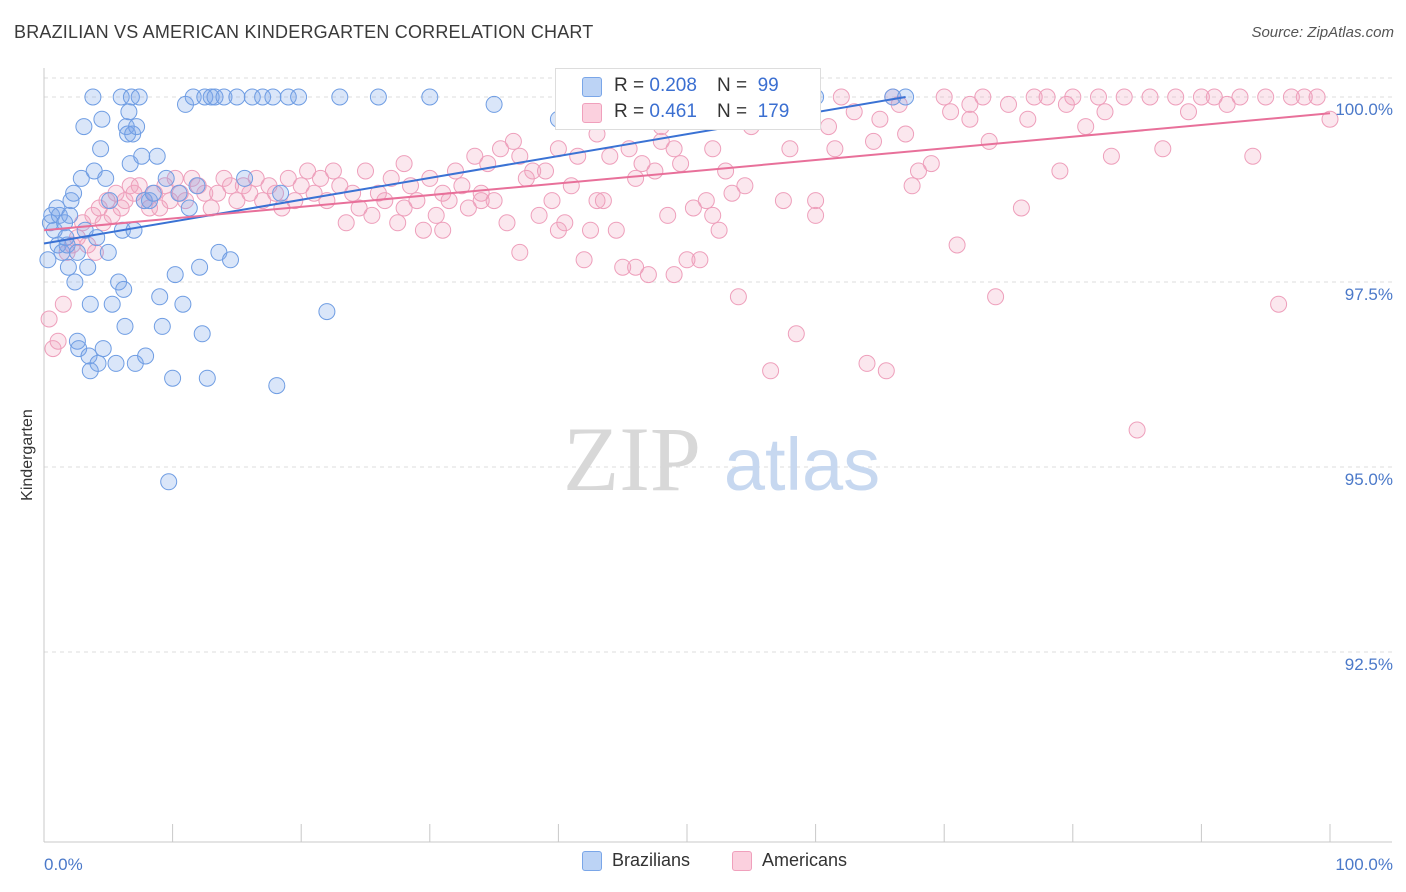  What do you see at coordinates (592, 87) in the screenshot?
I see `brazilians-stat-swatch` at bounding box center [592, 87].